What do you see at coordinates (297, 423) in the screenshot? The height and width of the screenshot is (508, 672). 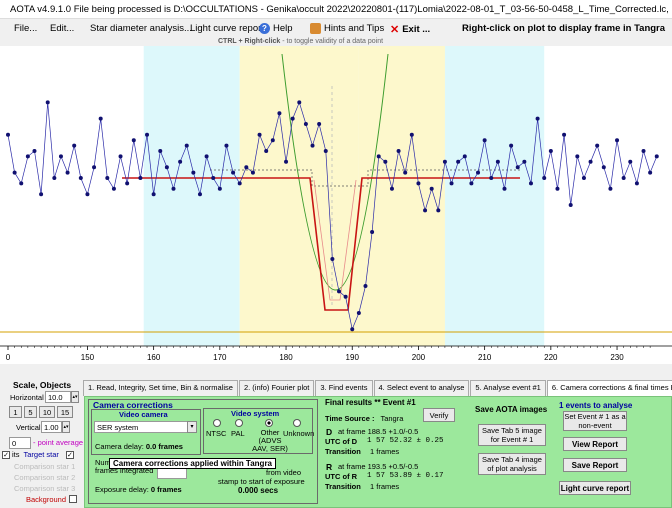 I see `unknown-radio-icon` at bounding box center [297, 423].